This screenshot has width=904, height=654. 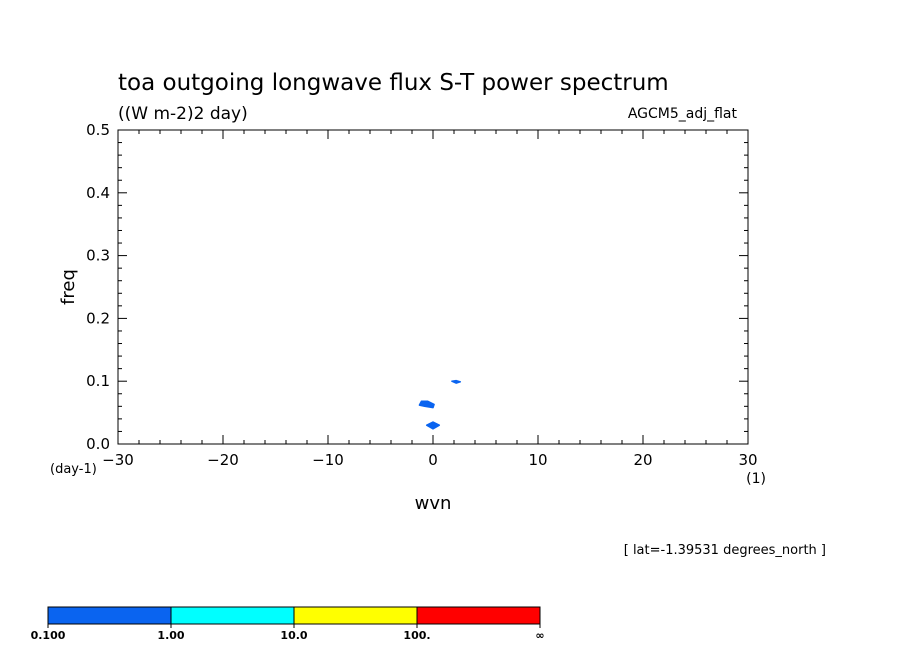 I want to click on x-tick-label: 20, so click(x=642, y=460).